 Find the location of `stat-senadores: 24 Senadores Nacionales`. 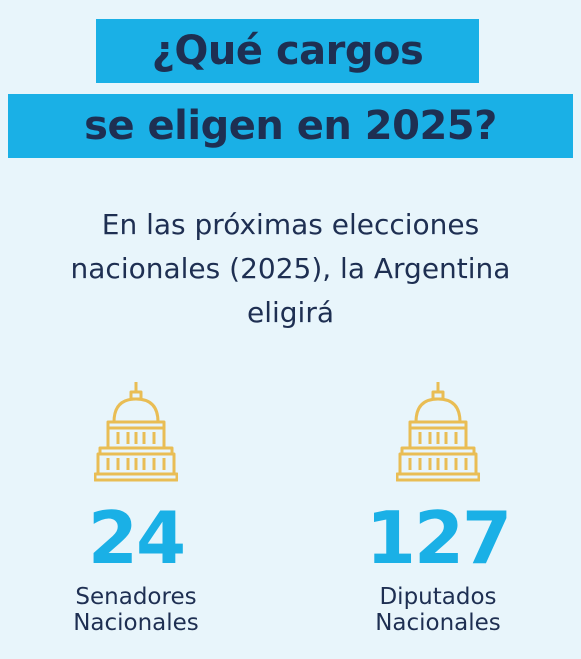

stat-senadores: 24 Senadores Nacionales is located at coordinates (136, 508).